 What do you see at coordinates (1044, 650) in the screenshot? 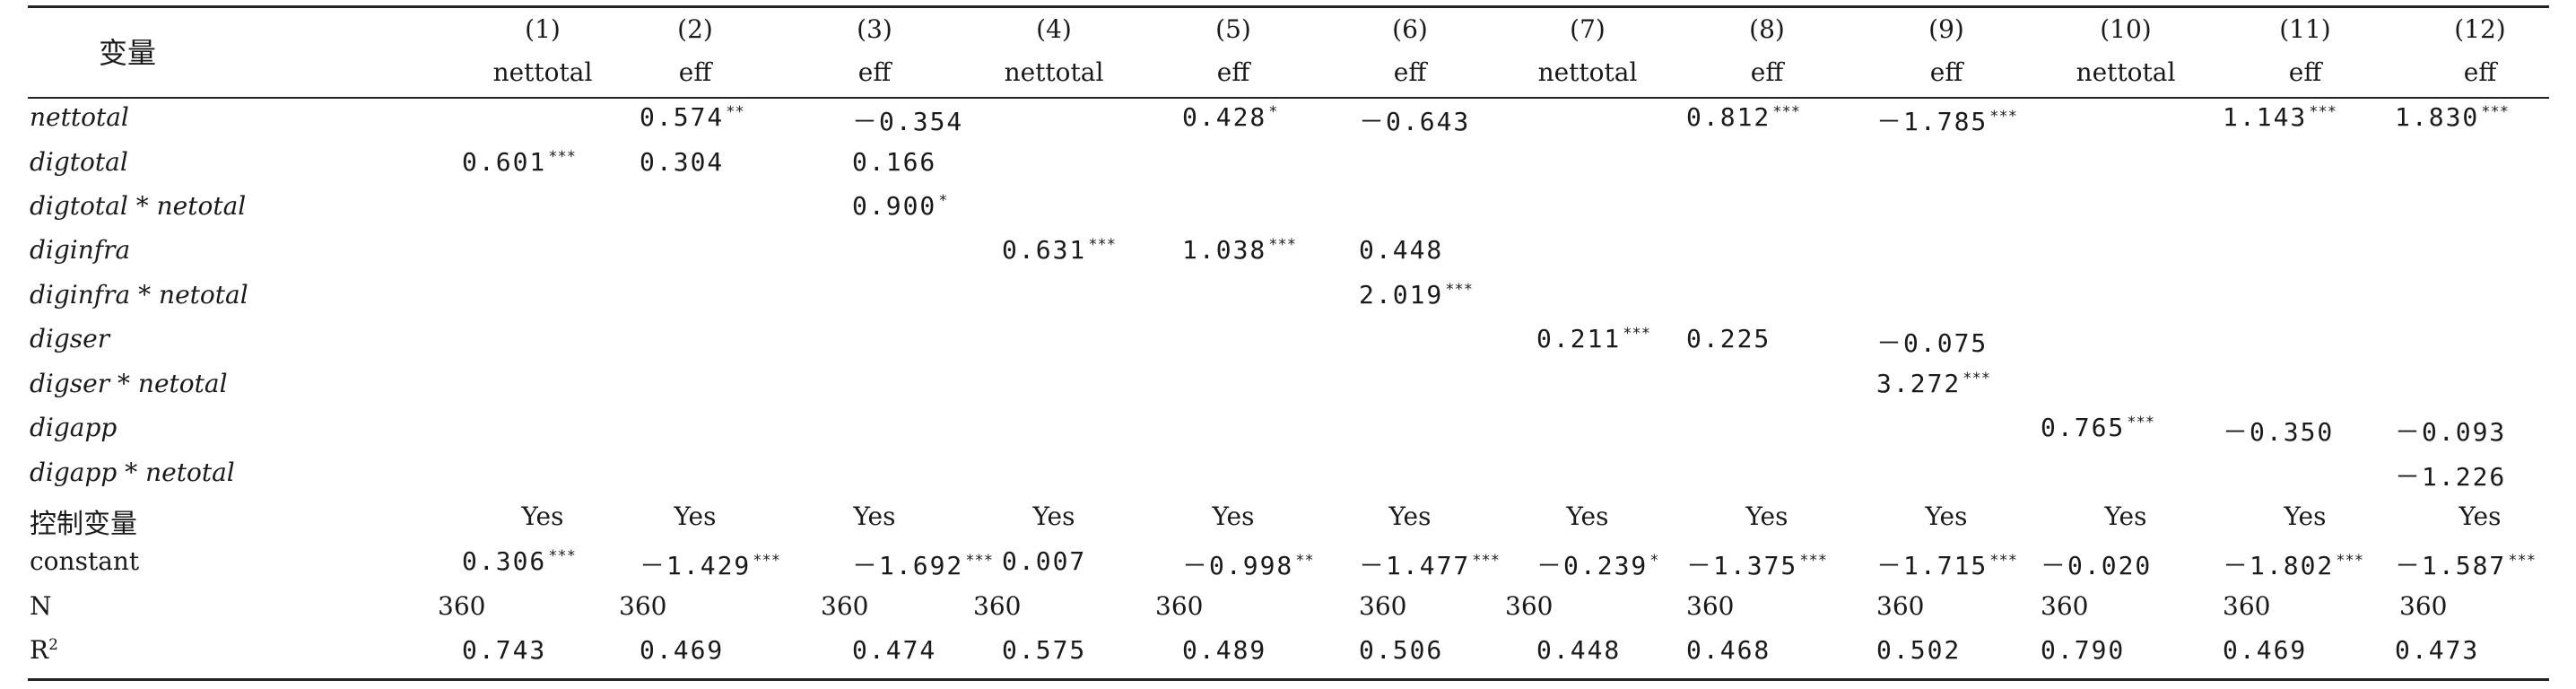
I see `table-cell: 0.575` at bounding box center [1044, 650].